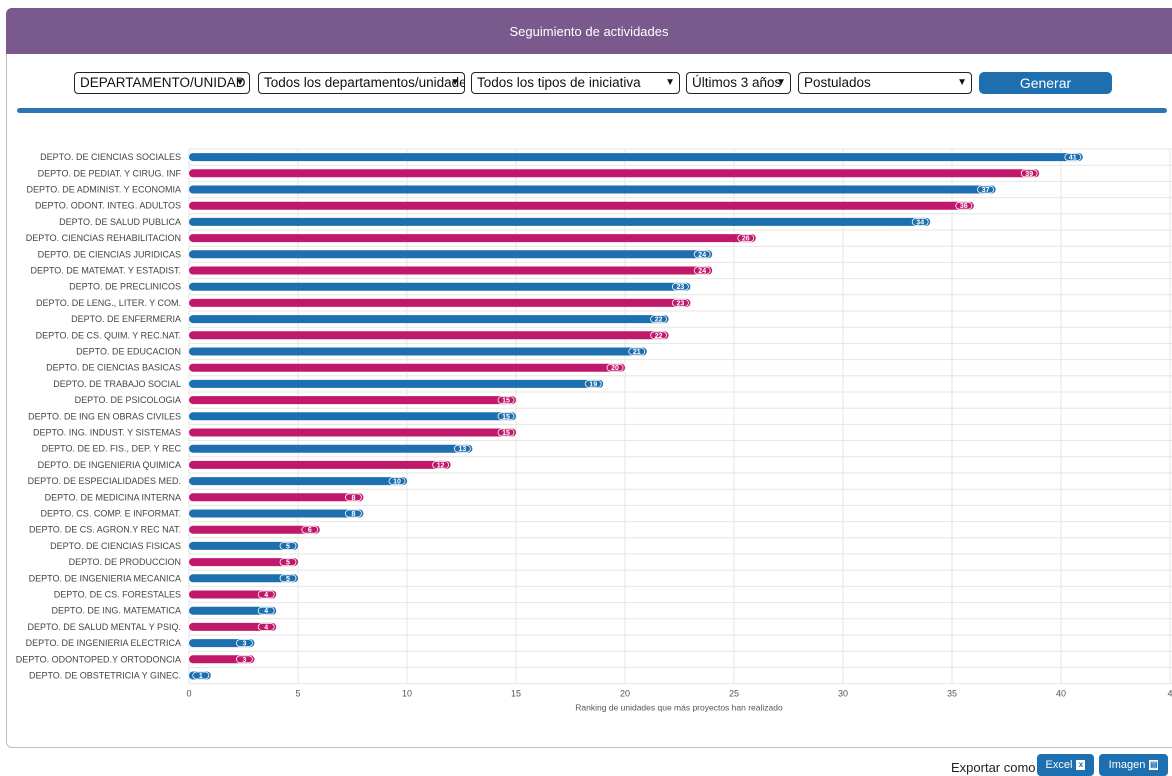  I want to click on grouping-select-value: DEPARTAMENTO/UNIDAD, so click(163, 82).